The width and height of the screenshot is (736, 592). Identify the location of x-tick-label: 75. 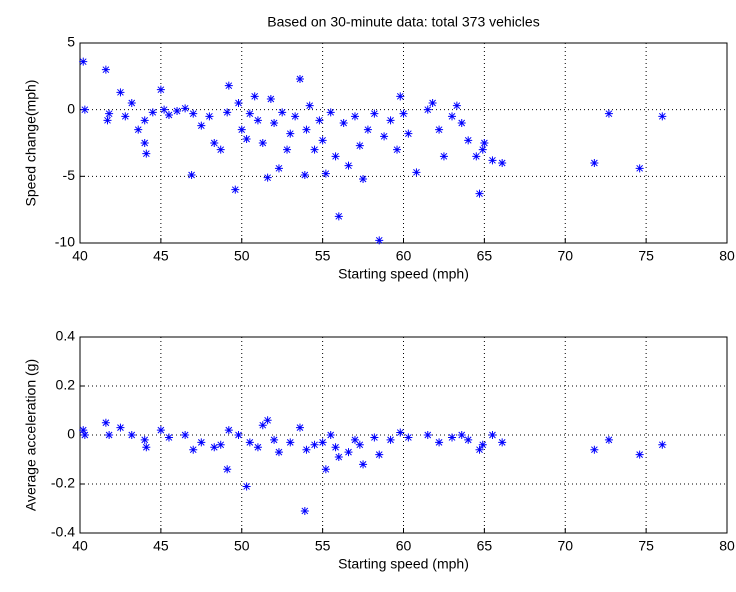
(646, 256).